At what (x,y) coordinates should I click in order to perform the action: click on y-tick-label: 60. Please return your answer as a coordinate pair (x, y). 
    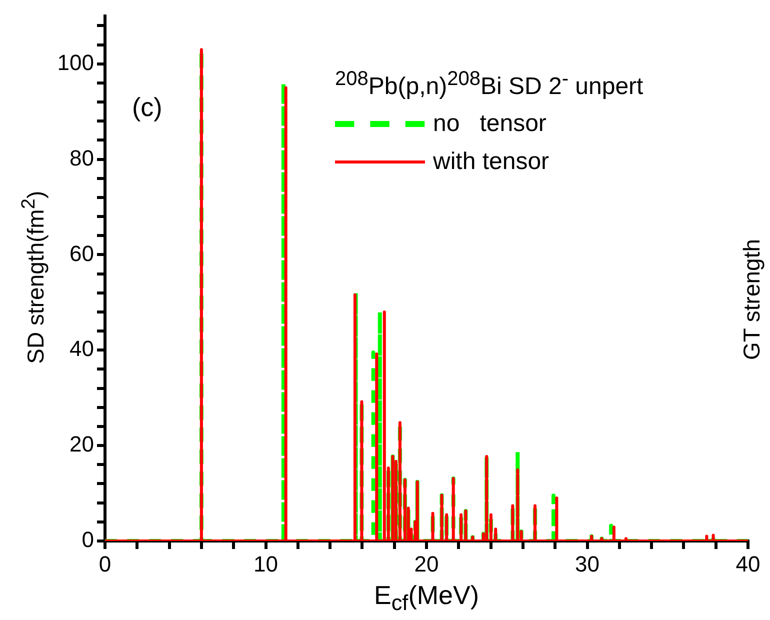
    Looking at the image, I should click on (82, 253).